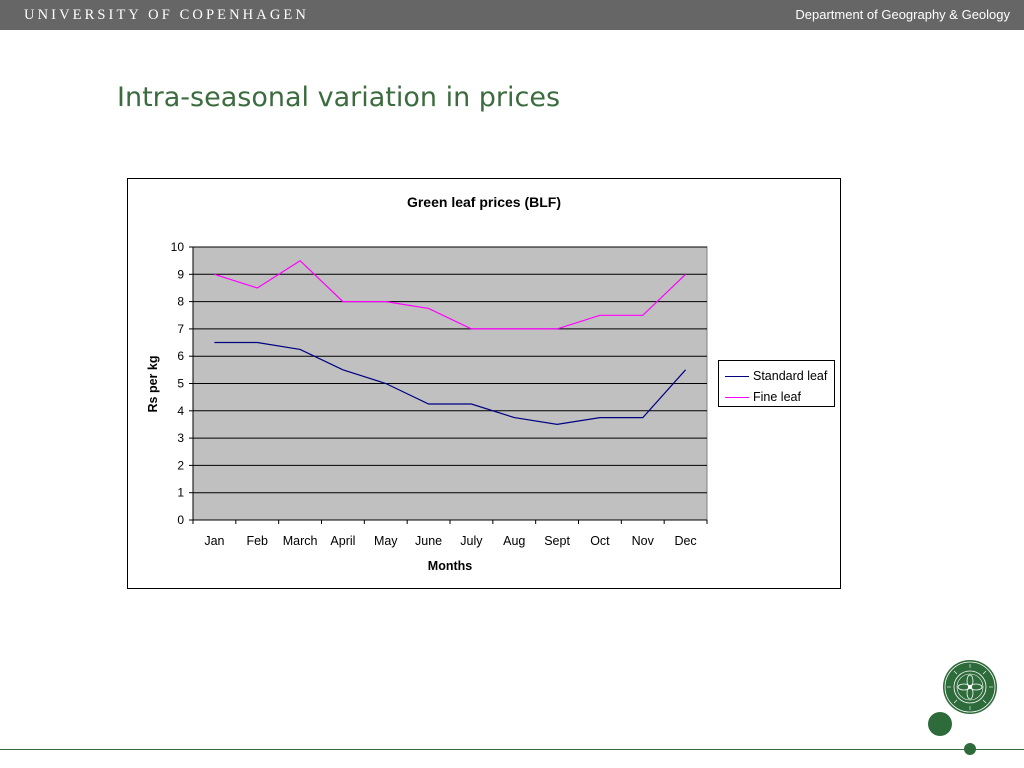 This screenshot has height=768, width=1024. What do you see at coordinates (180, 356) in the screenshot?
I see `y-tick-label: 6` at bounding box center [180, 356].